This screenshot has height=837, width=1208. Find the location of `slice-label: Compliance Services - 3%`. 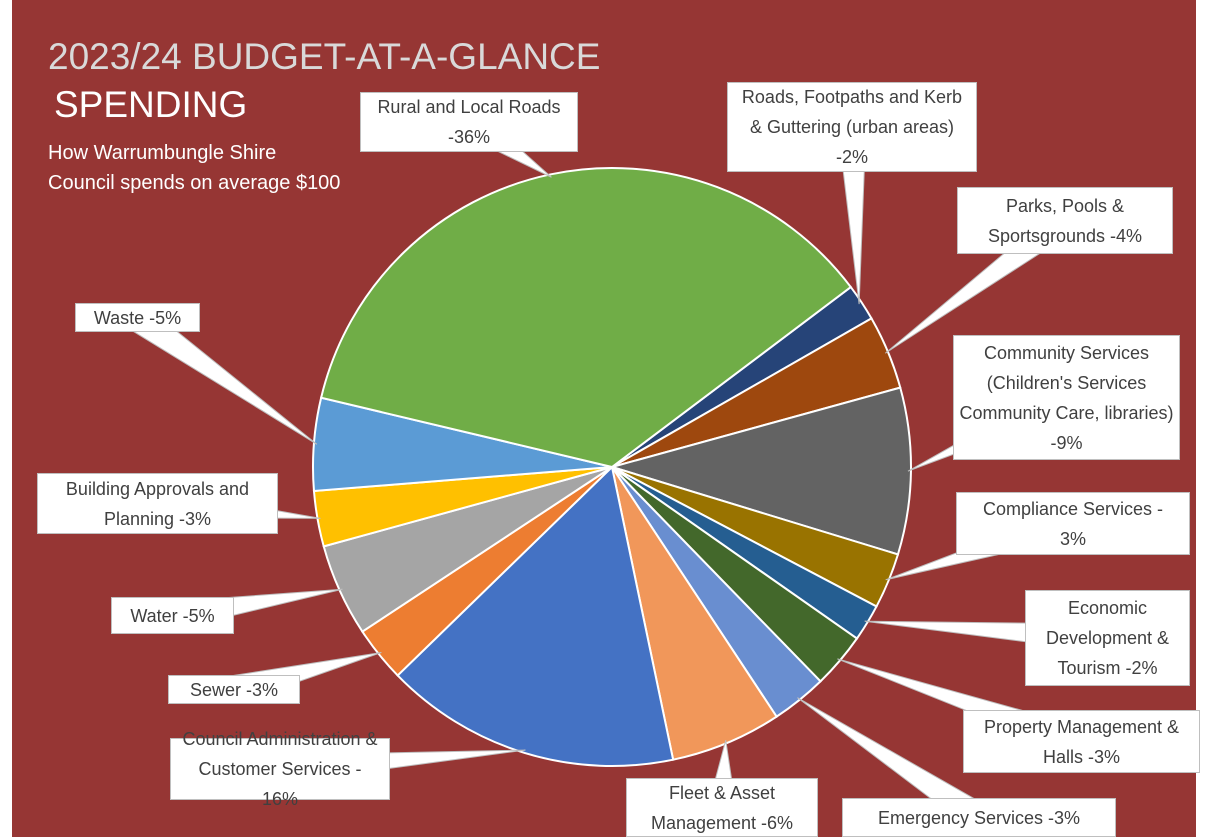

slice-label: Compliance Services - 3% is located at coordinates (1073, 523).